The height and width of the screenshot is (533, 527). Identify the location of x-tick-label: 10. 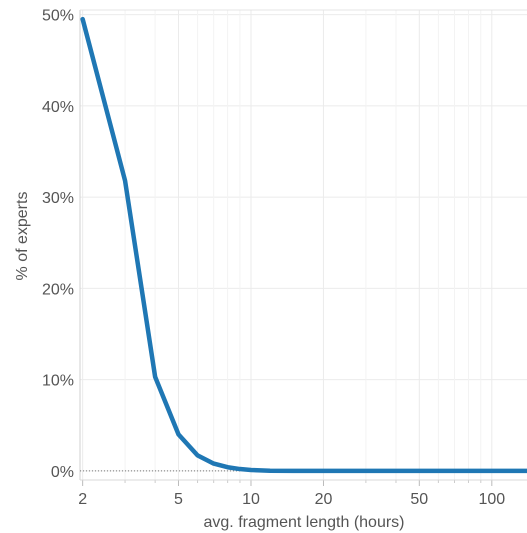
(251, 499).